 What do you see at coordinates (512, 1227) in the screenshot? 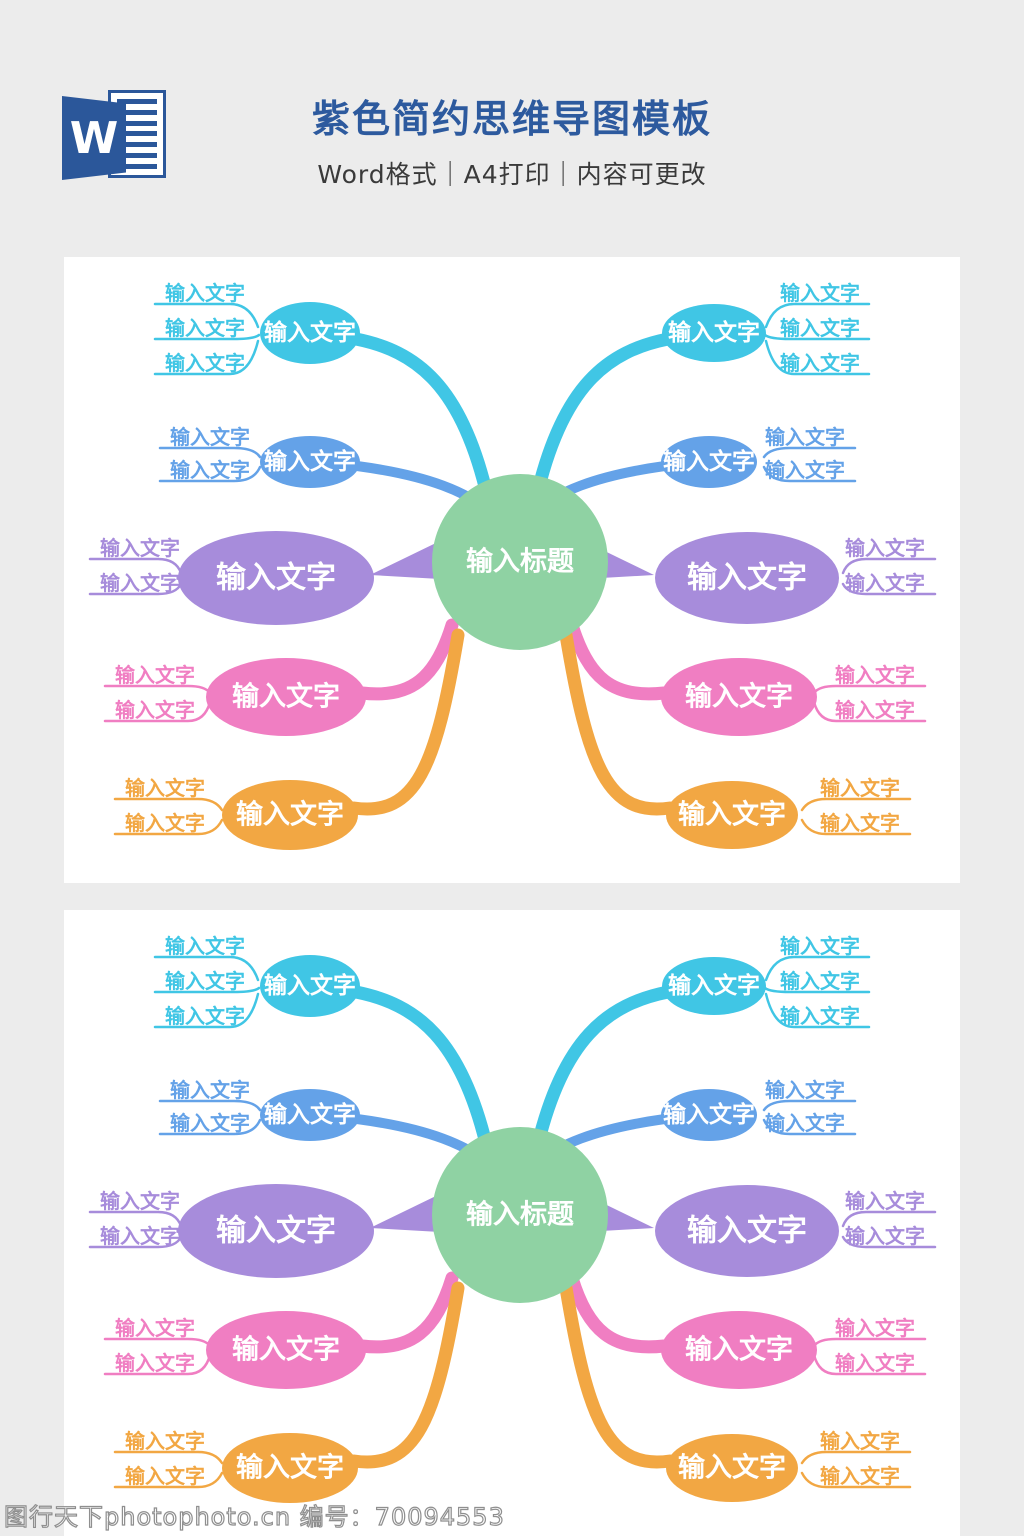
I see `branch-connectors` at bounding box center [512, 1227].